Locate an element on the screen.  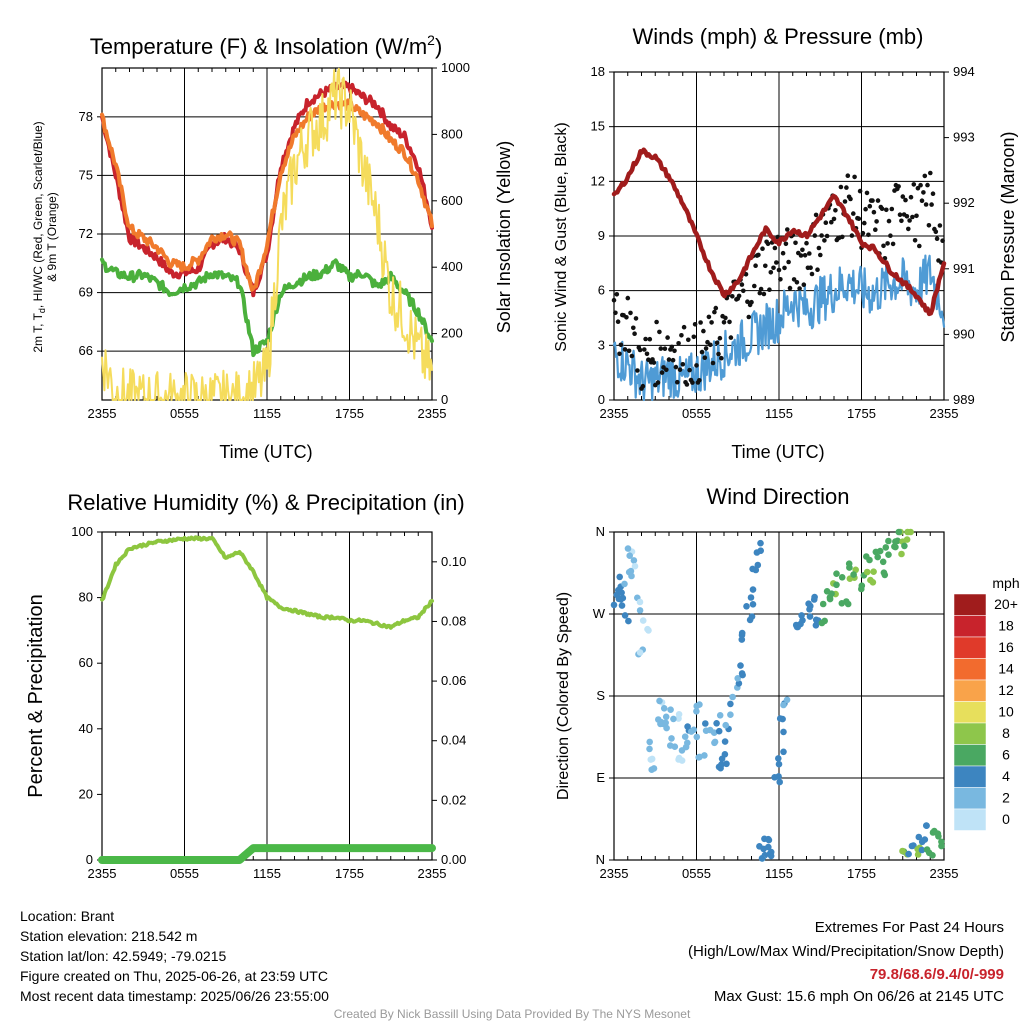
temp-ytick-label: 75 is located at coordinates (86, 174).